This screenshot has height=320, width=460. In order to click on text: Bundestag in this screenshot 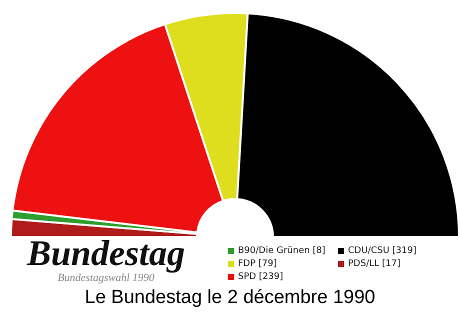, I will do `click(106, 252)`.